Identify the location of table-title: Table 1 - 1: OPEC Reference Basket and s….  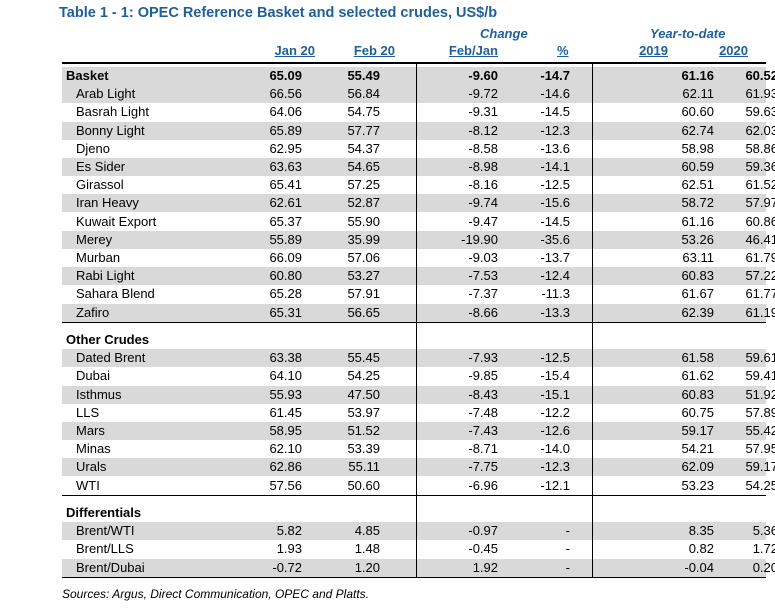
(278, 13).